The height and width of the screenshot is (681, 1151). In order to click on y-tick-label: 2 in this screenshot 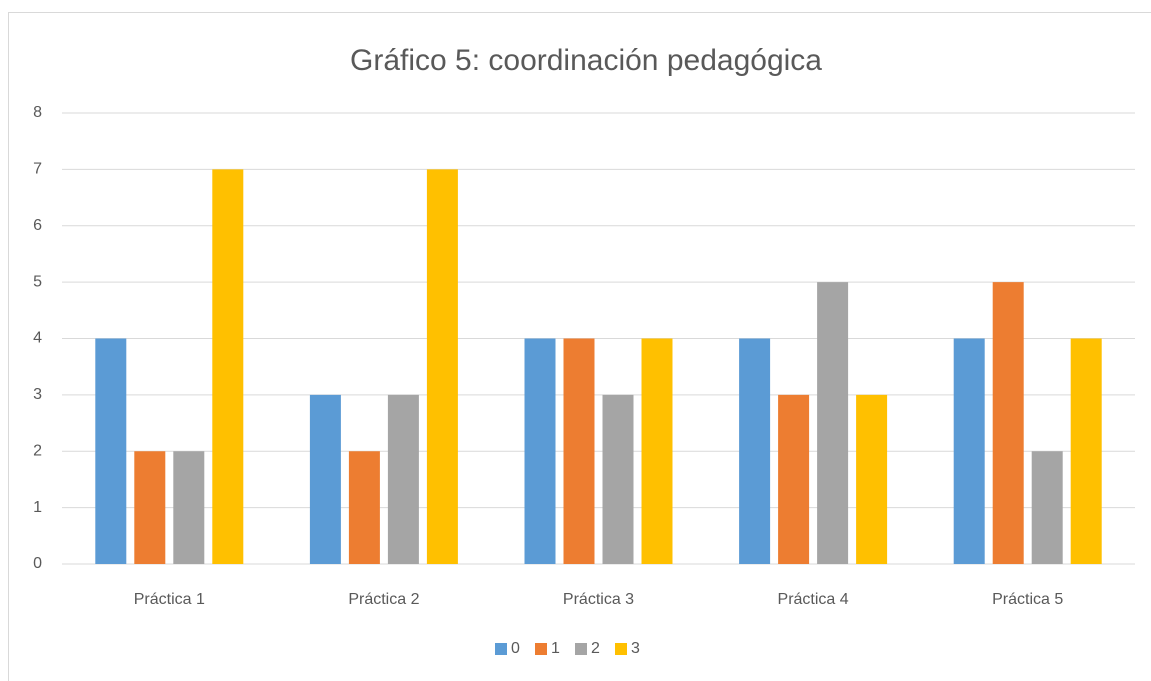, I will do `click(37, 450)`.